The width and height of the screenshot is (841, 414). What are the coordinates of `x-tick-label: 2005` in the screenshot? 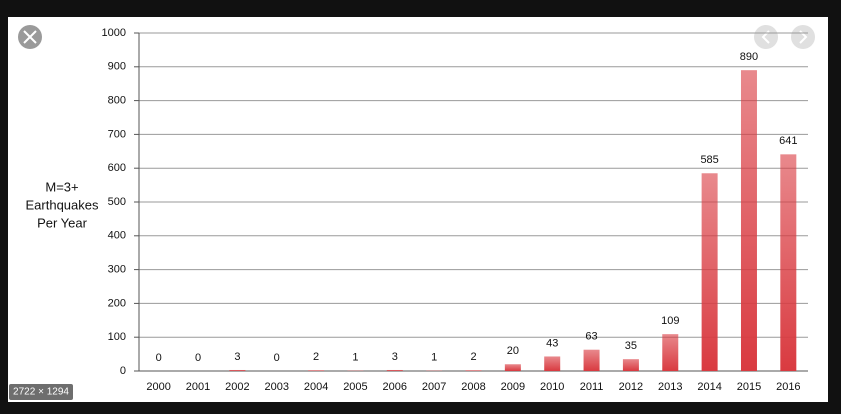 It's located at (355, 387).